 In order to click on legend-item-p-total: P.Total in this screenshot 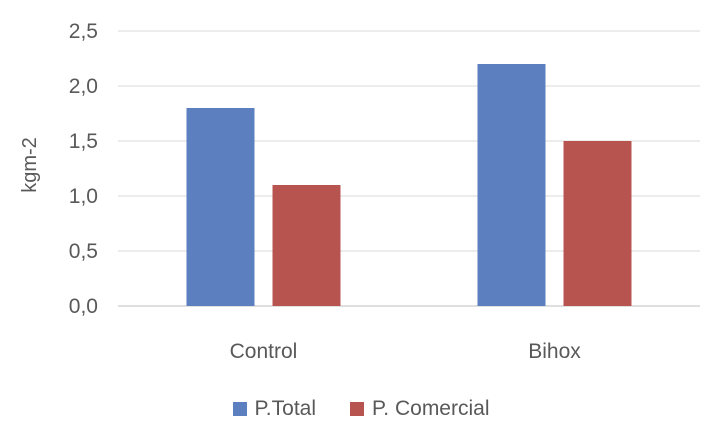, I will do `click(274, 409)`.